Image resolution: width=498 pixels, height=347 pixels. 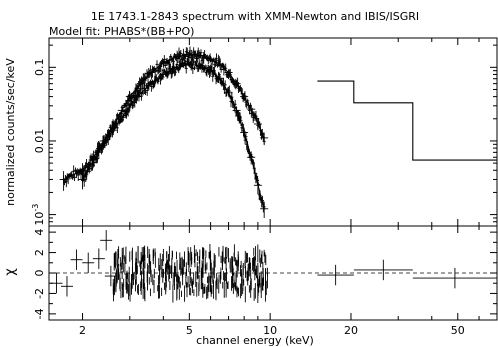 I want to click on y-tick-label: -4, so click(x=39, y=313).